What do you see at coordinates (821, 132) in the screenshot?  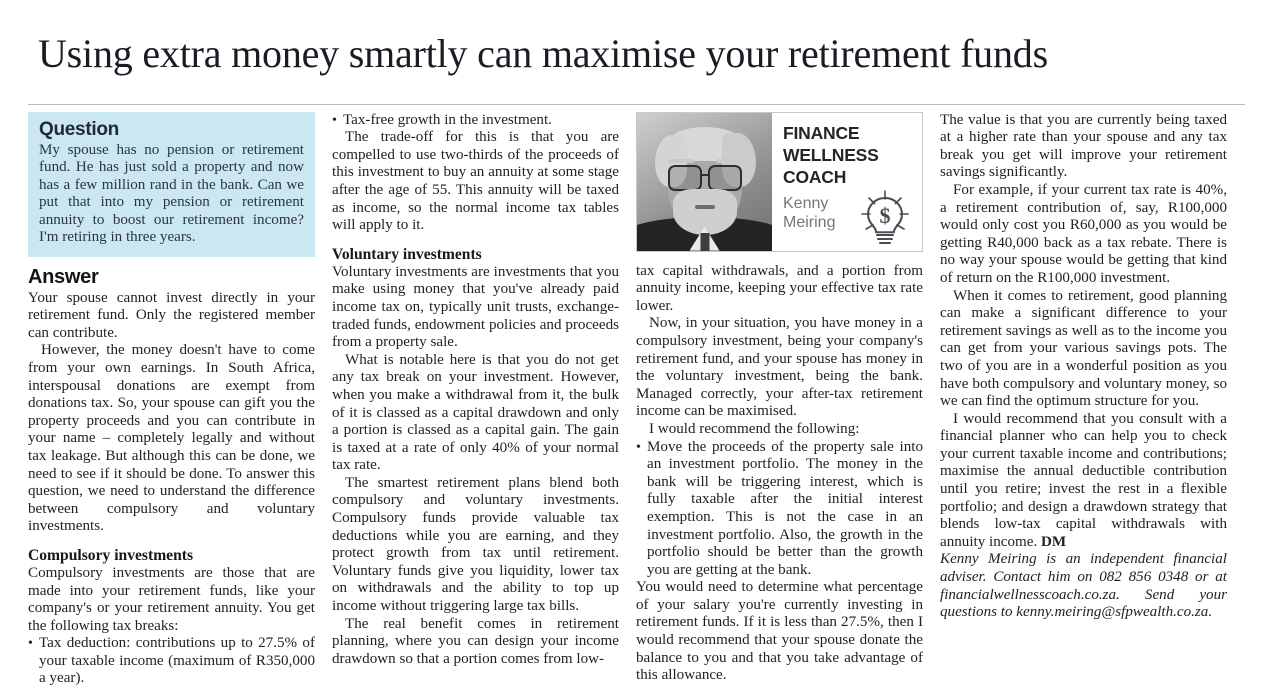 I see `brand-title-line-1: FINANCE` at bounding box center [821, 132].